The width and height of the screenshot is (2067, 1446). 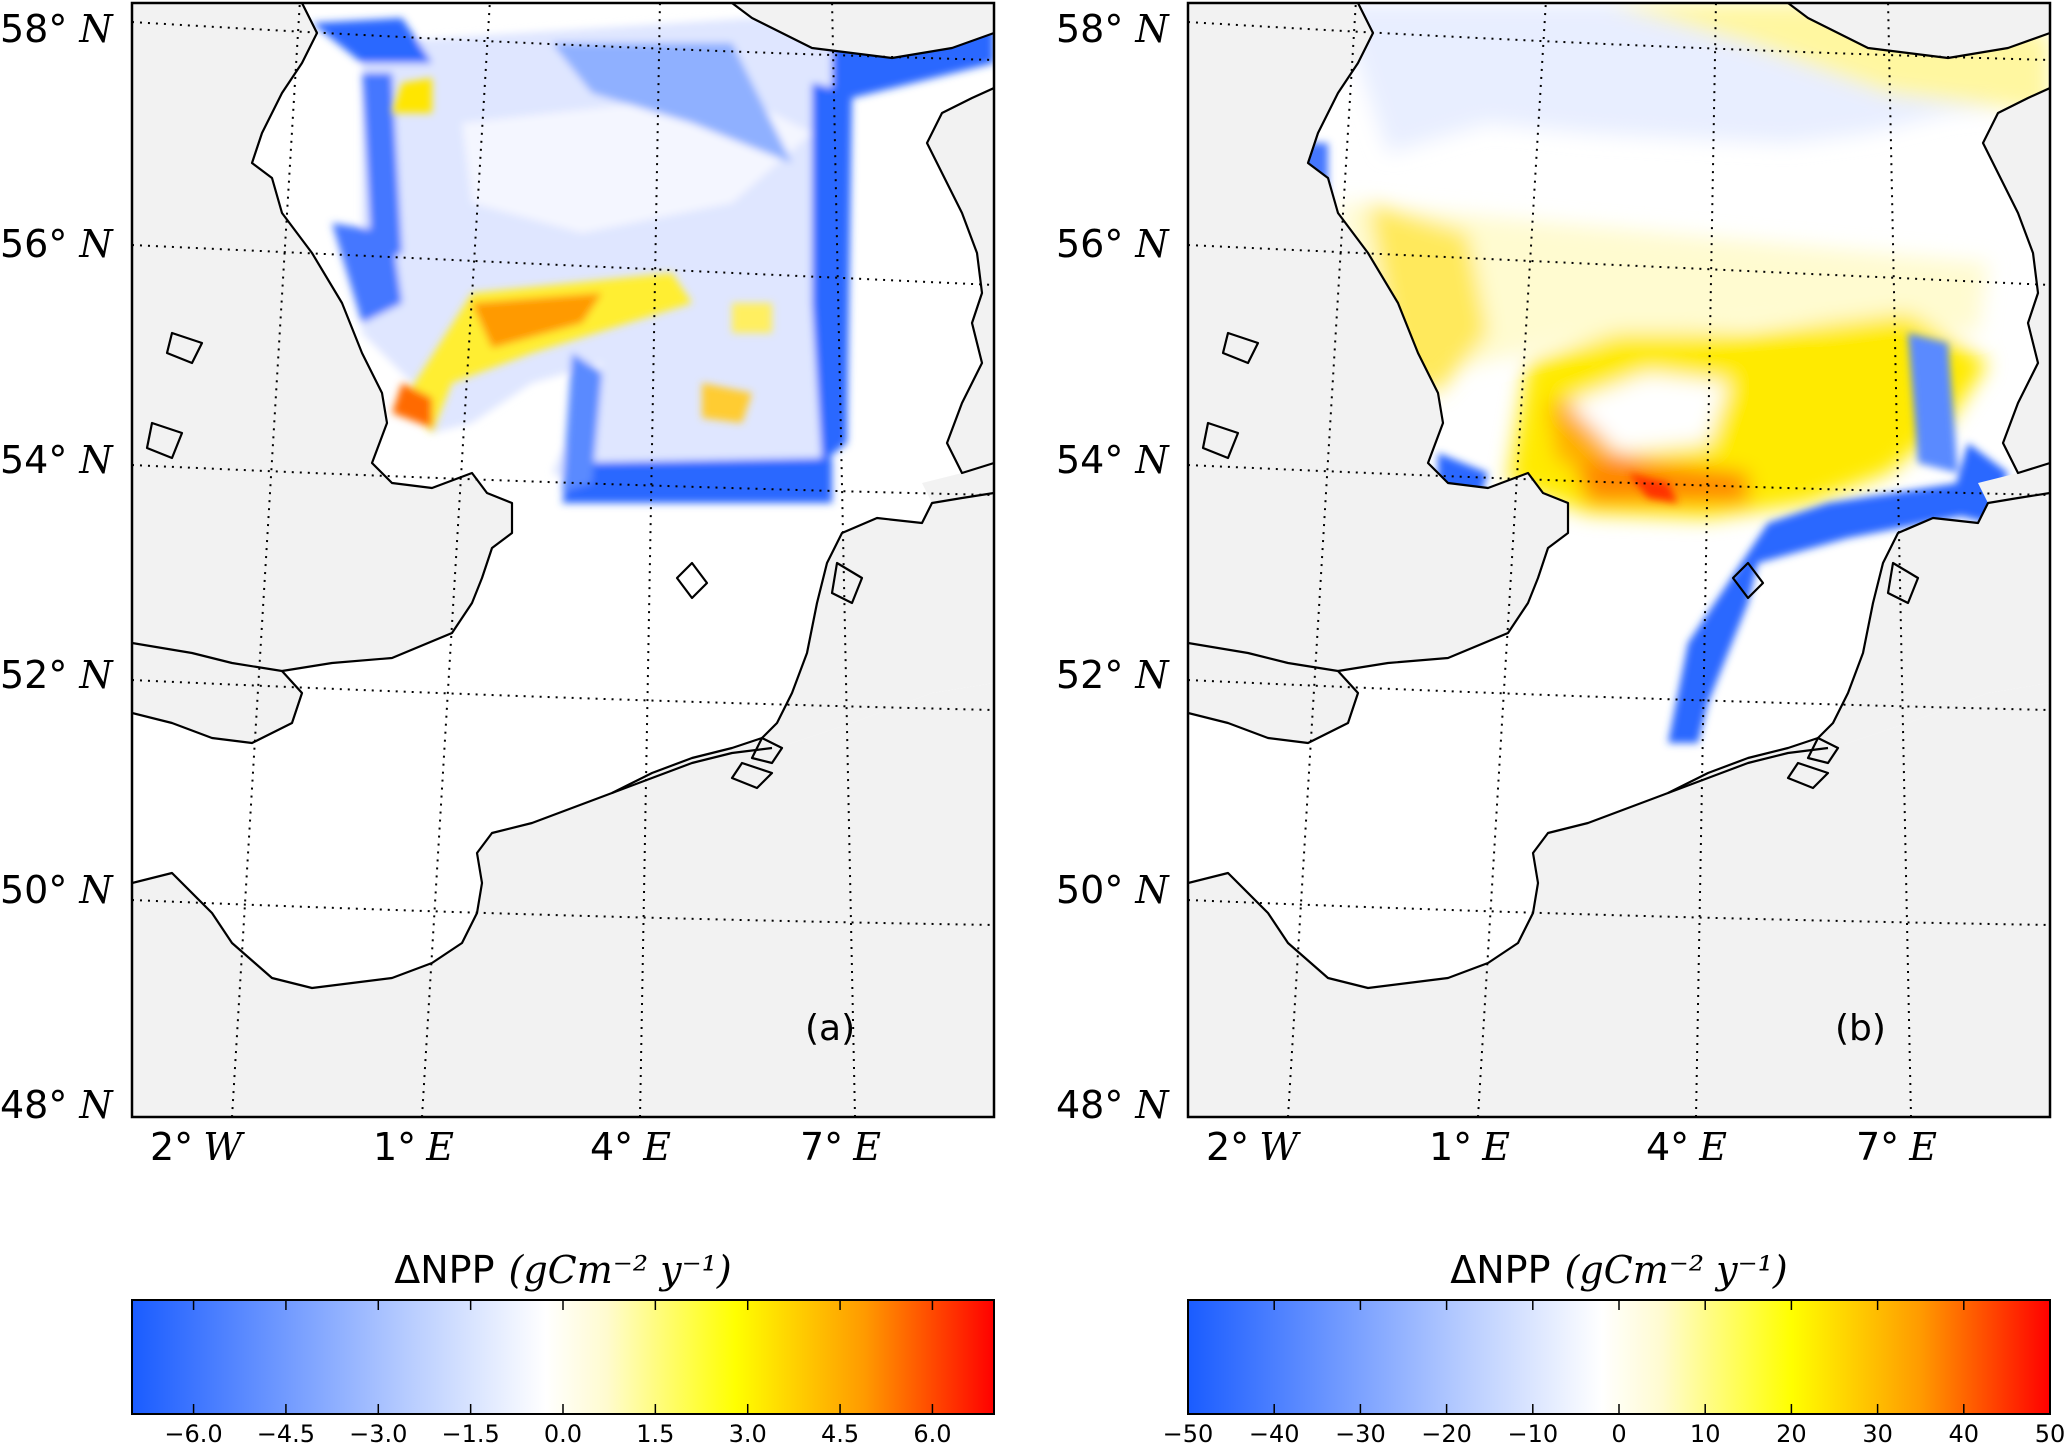 What do you see at coordinates (563, 1433) in the screenshot?
I see `colorbar-tick-label: 0.0` at bounding box center [563, 1433].